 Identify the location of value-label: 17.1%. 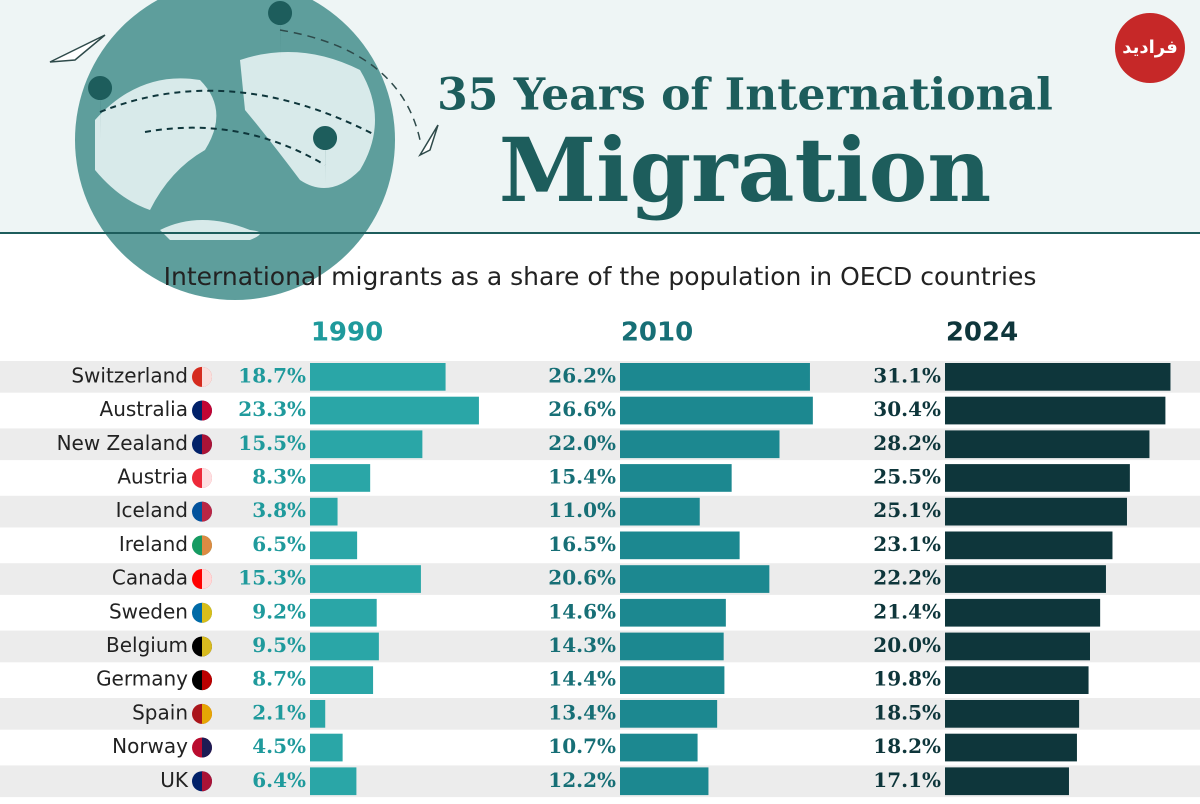
(907, 780).